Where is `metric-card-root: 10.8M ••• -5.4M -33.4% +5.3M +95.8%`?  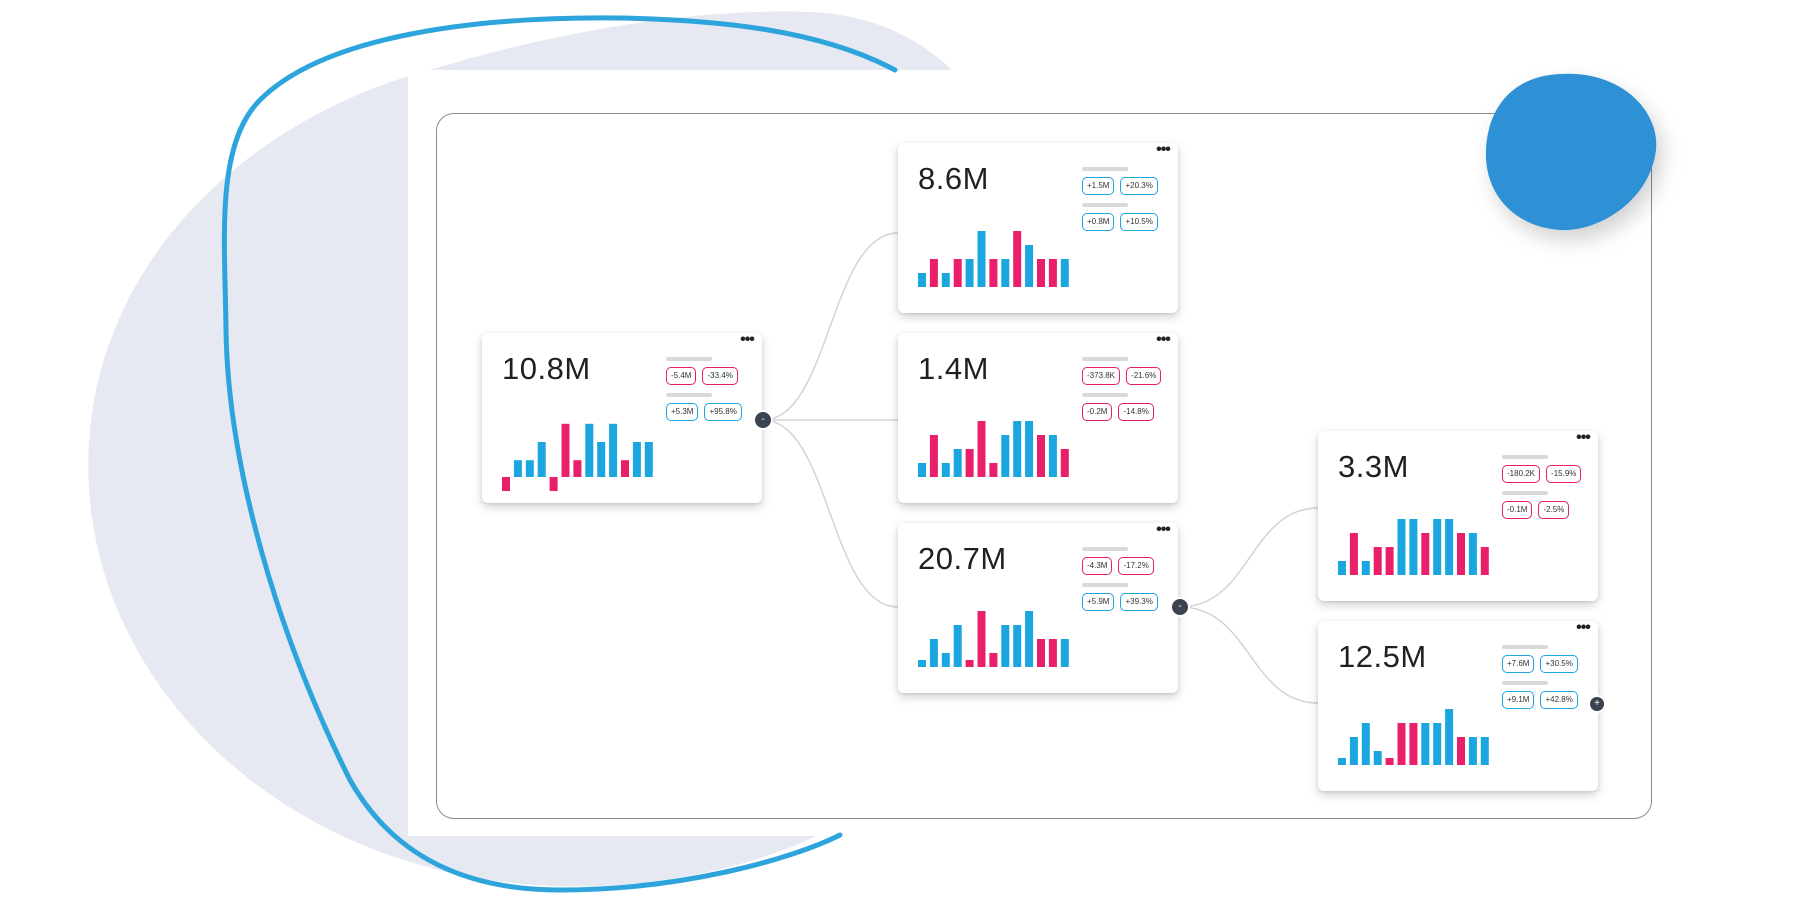
metric-card-root: 10.8M ••• -5.4M -33.4% +5.3M +95.8% is located at coordinates (622, 417).